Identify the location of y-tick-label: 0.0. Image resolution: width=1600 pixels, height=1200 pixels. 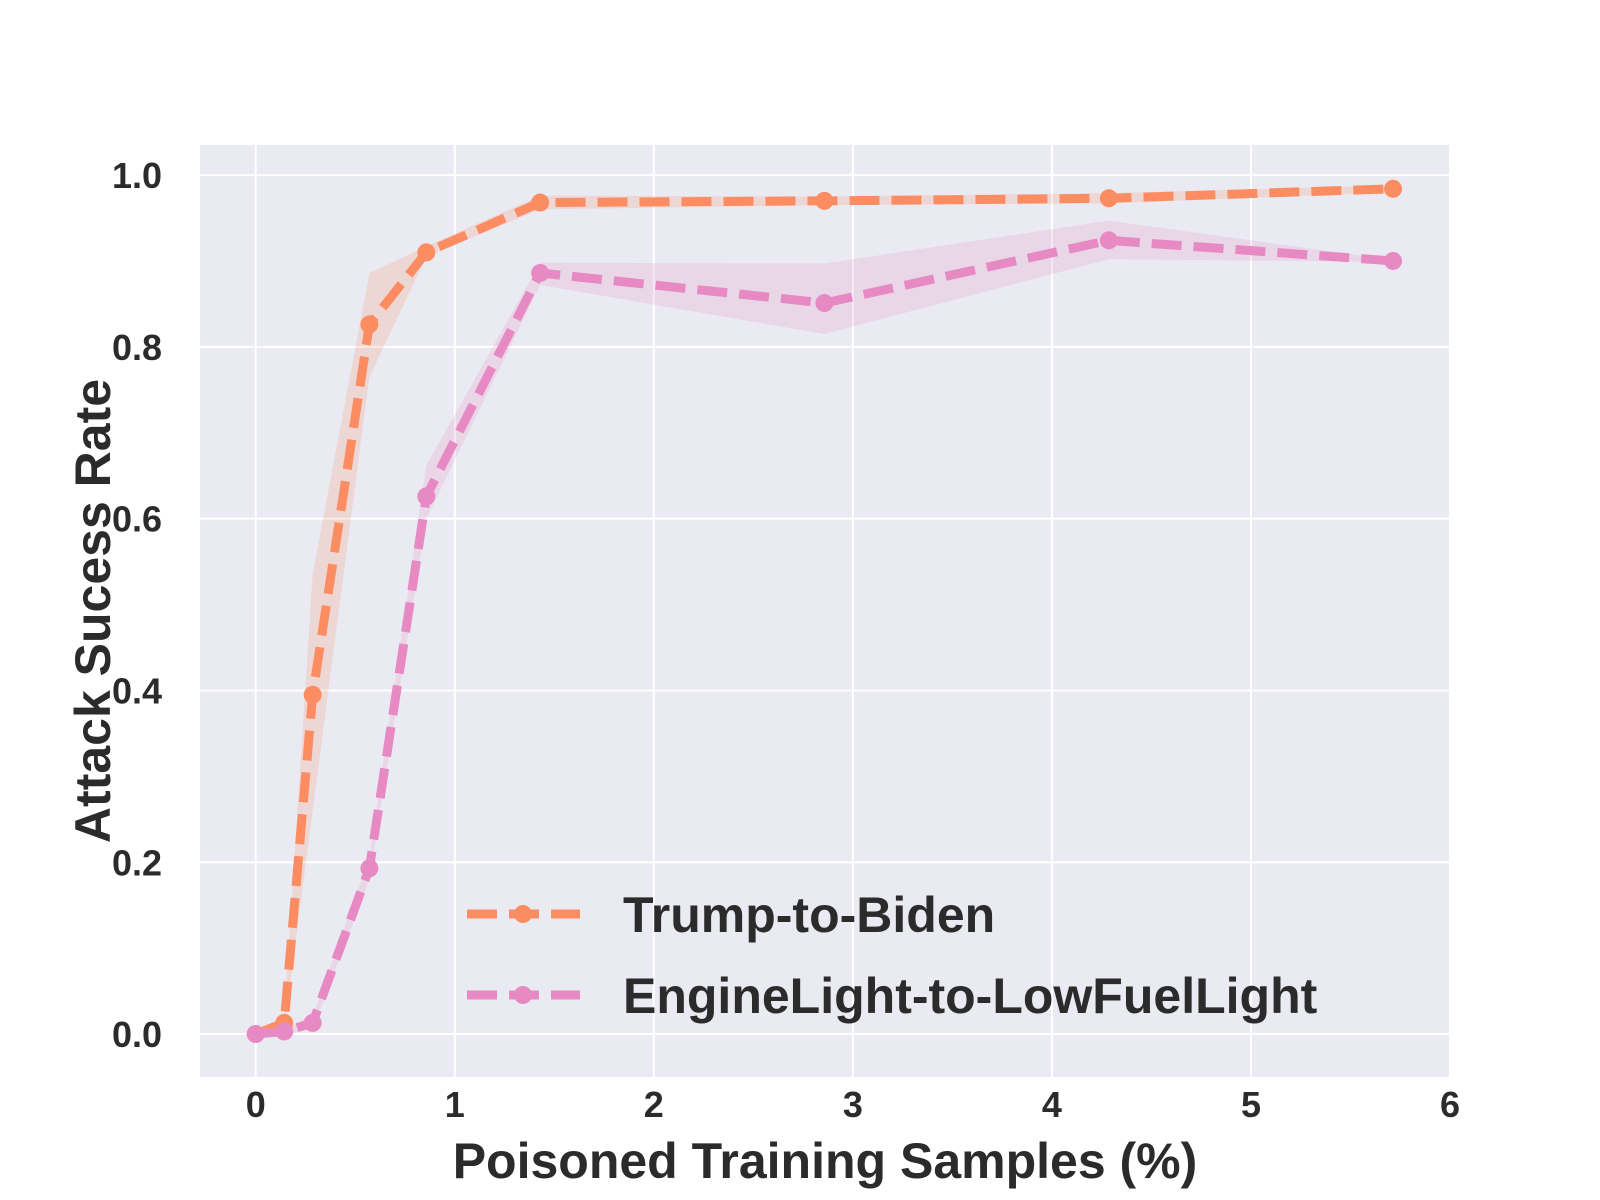
(137, 1034).